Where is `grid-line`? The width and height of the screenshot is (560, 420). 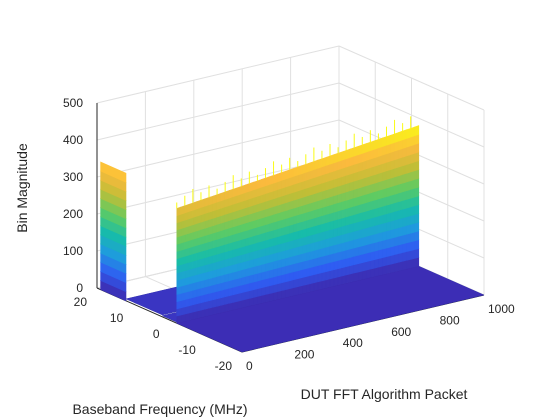 grid-line is located at coordinates (411, 78).